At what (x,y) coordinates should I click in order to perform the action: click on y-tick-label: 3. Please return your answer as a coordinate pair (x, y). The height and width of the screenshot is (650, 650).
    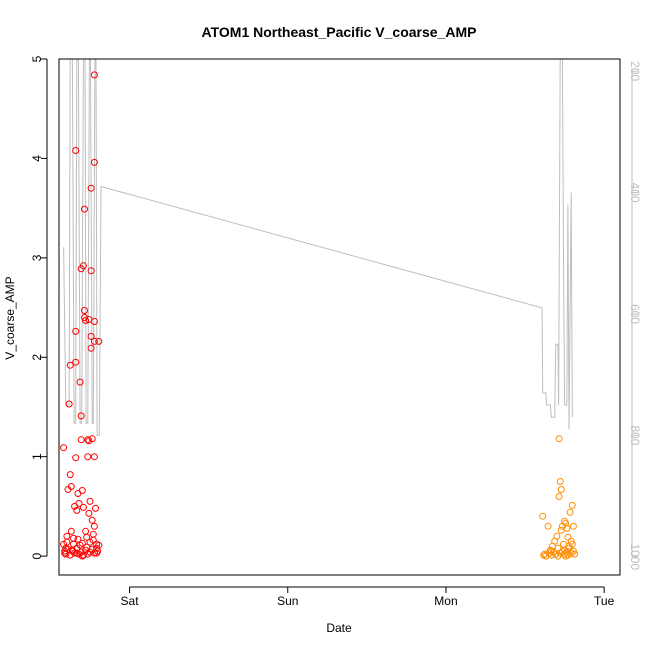
    Looking at the image, I should click on (37, 257).